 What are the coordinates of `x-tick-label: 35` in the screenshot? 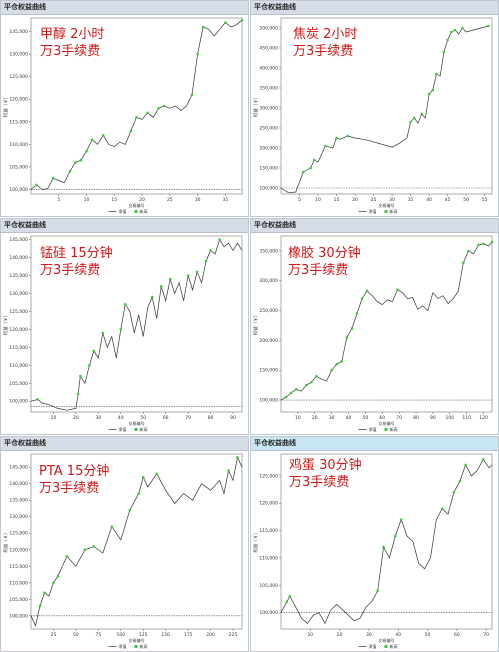 It's located at (225, 200).